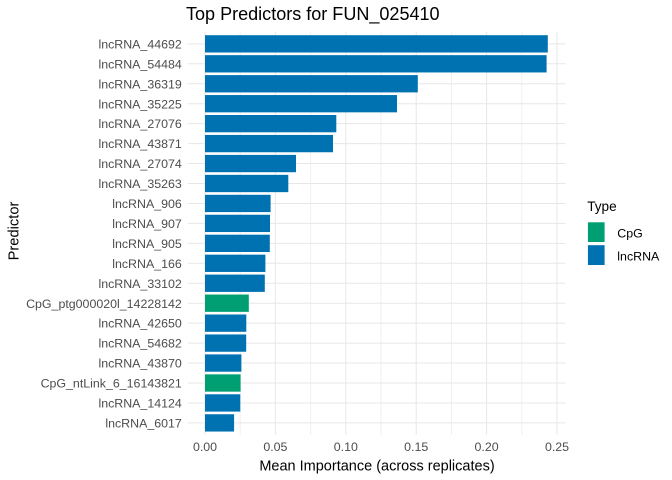 This screenshot has height=480, width=672. I want to click on svg-text: lncRNA_43870, so click(139, 364).